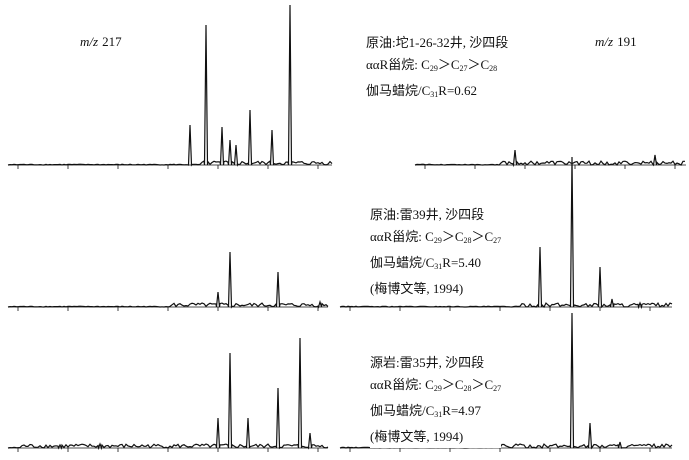 Image resolution: width=689 pixels, height=460 pixels. Describe the element at coordinates (427, 362) in the screenshot. I see `text: 源岩:雷35井, 沙四段` at that location.